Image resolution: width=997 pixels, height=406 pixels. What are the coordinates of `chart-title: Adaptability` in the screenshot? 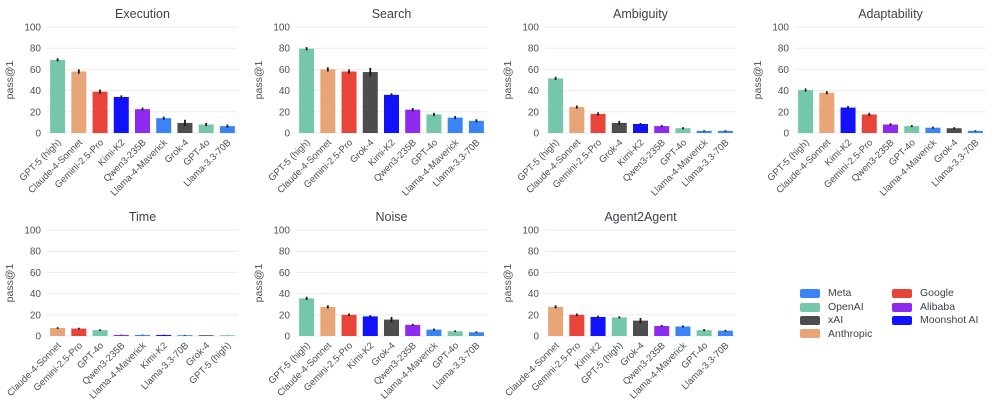 It's located at (890, 14).